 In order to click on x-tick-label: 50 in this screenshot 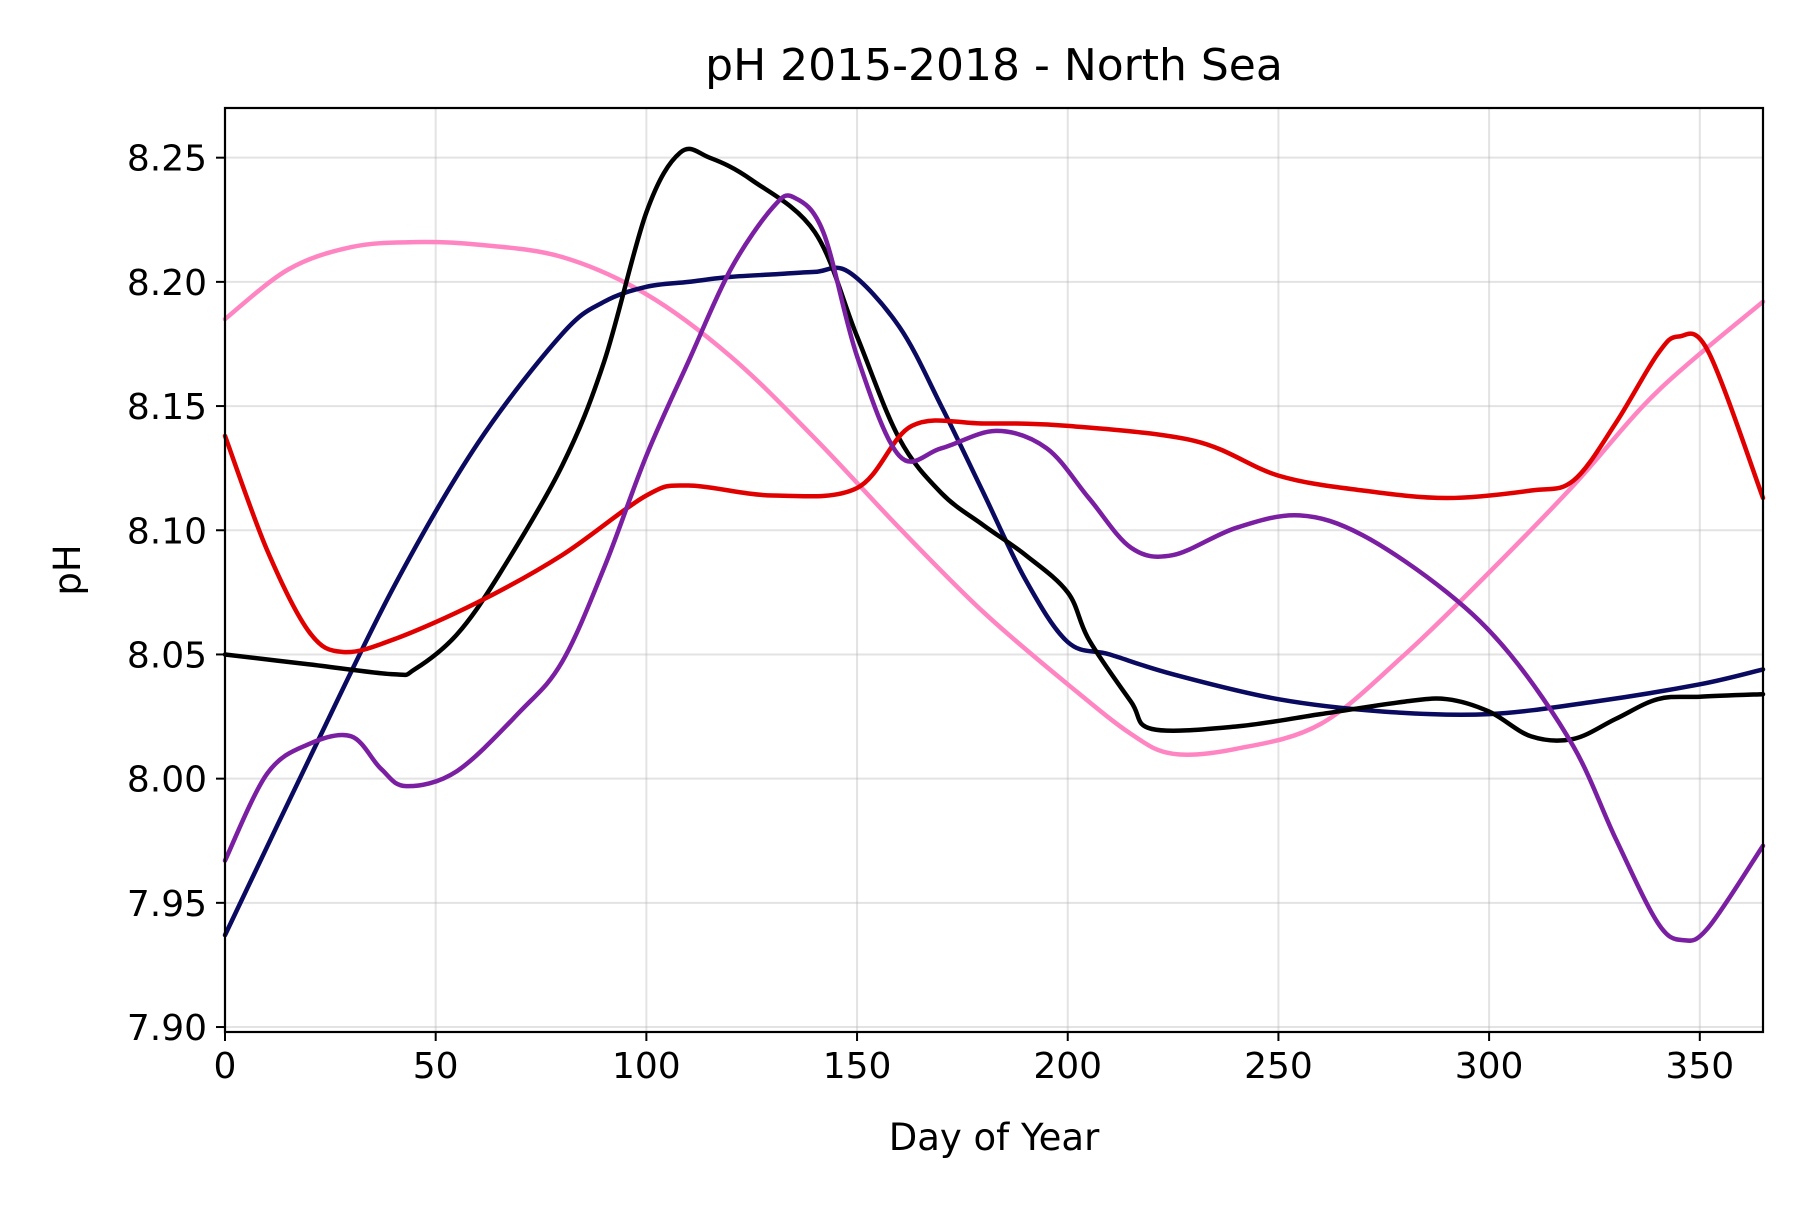, I will do `click(436, 1066)`.